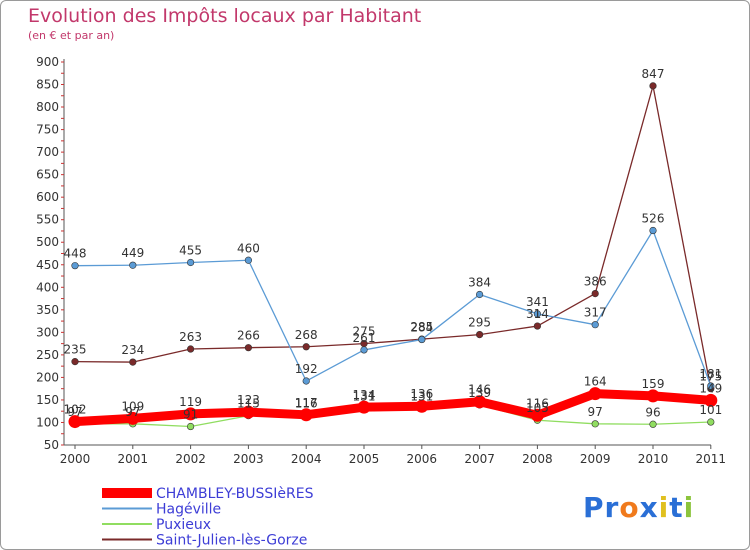  Describe the element at coordinates (537, 459) in the screenshot. I see `x-tick-label: 2008` at that location.